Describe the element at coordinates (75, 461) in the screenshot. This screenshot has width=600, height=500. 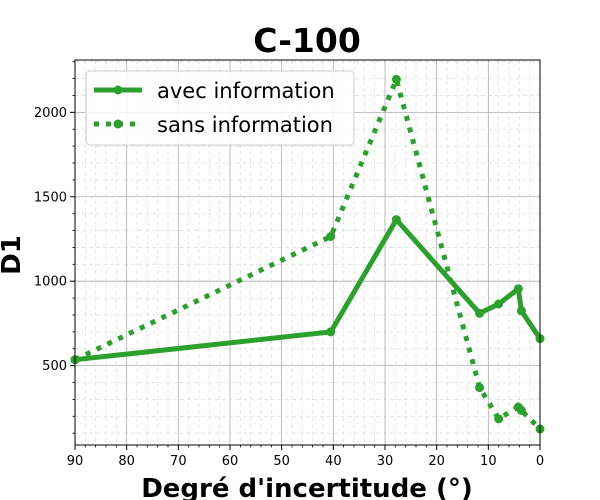
I see `x-tick-label: 90` at that location.